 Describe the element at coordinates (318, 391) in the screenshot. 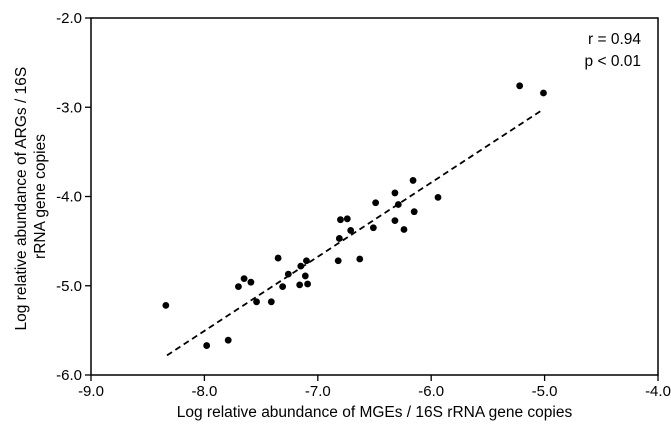

I see `x-tick-label: -7.0` at that location.